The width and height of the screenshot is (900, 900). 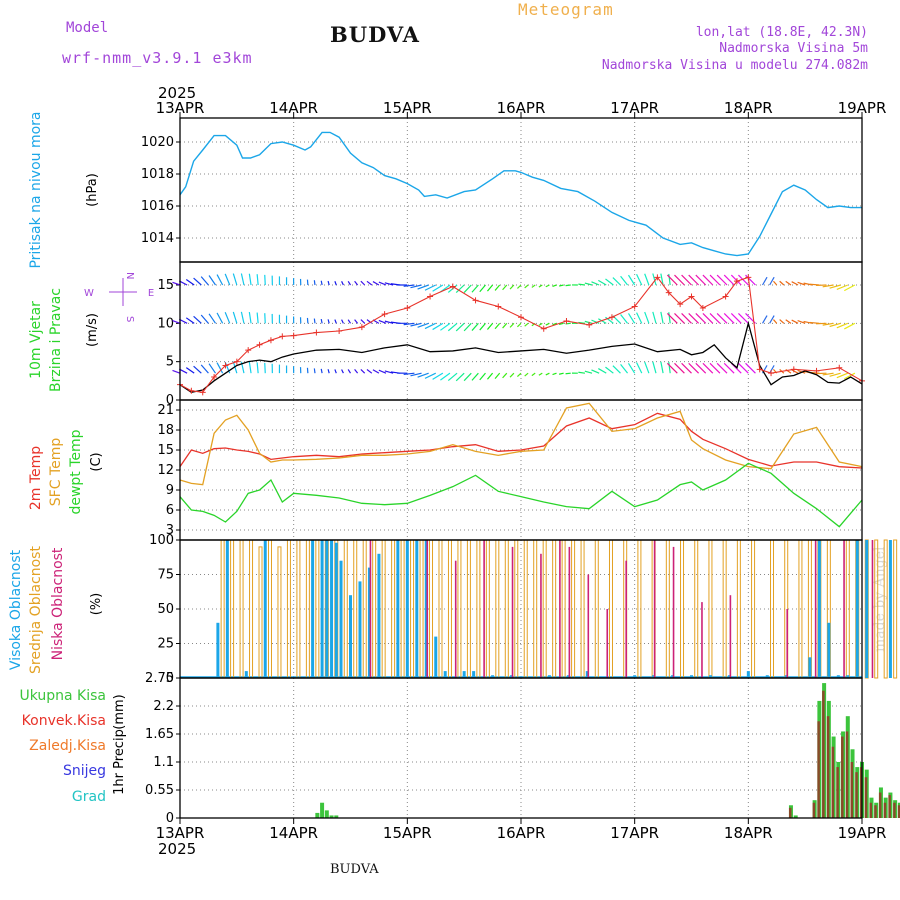 I want to click on y-tick-label: 2.2, so click(x=163, y=706).